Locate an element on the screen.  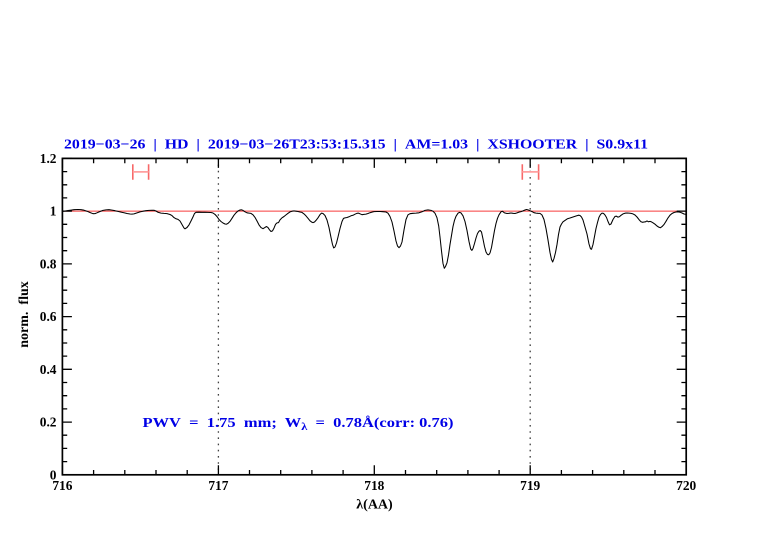
svg-text: 0 is located at coordinates (53, 474).